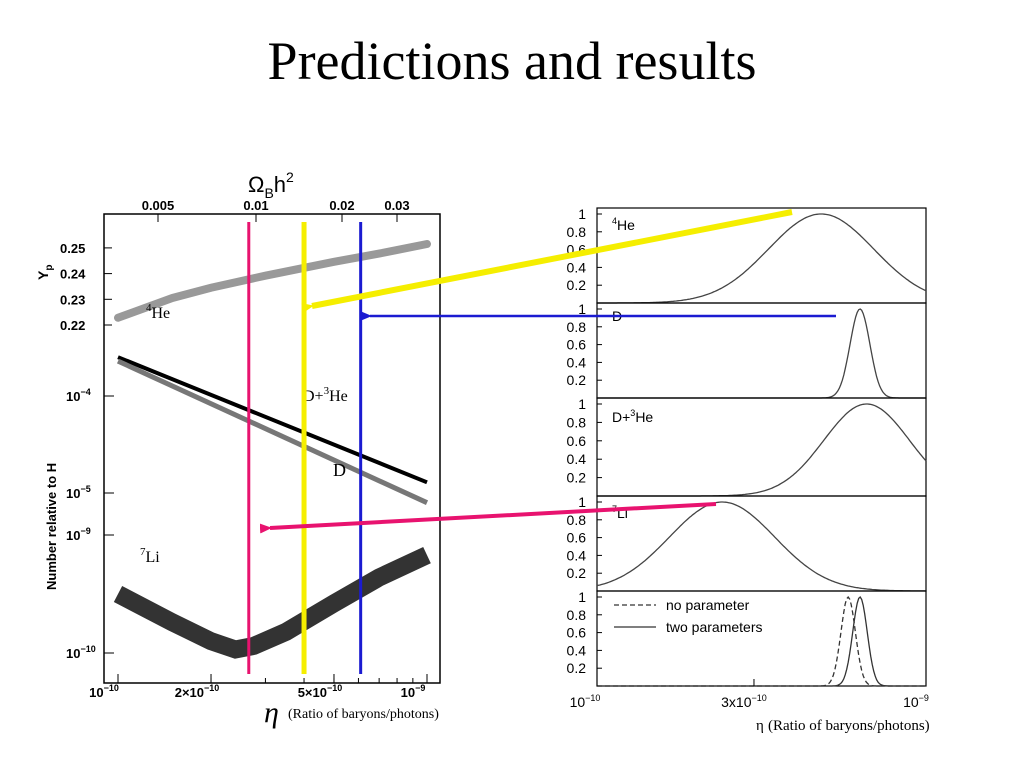 This screenshot has width=1024, height=768. I want to click on li7-curve, so click(272, 602).